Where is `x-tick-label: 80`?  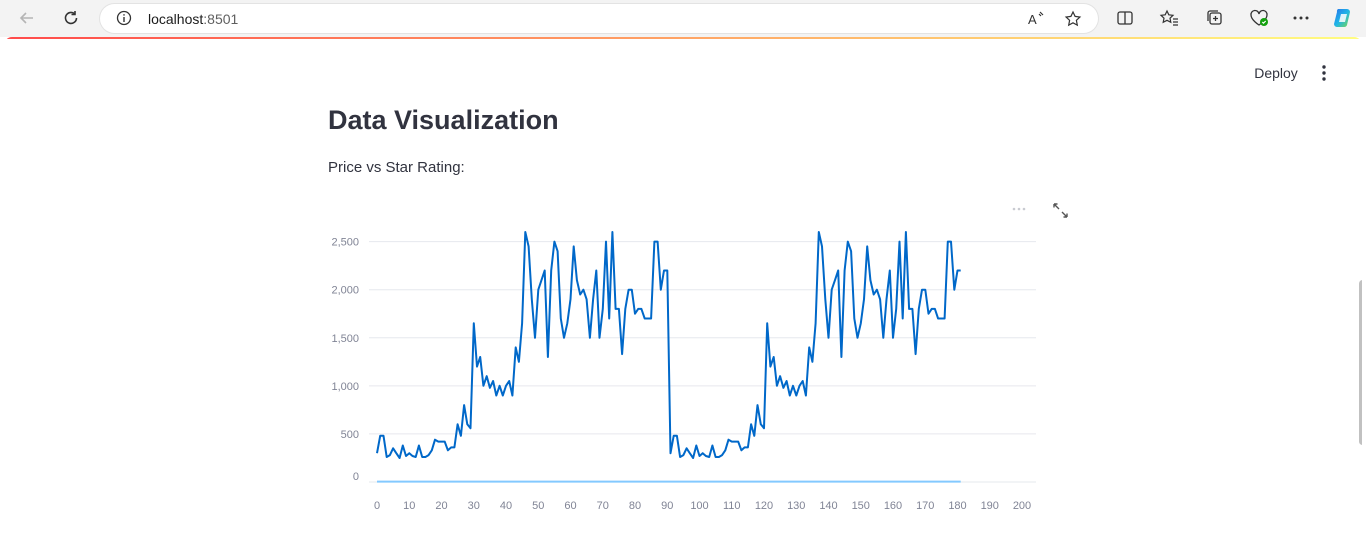
x-tick-label: 80 is located at coordinates (635, 506).